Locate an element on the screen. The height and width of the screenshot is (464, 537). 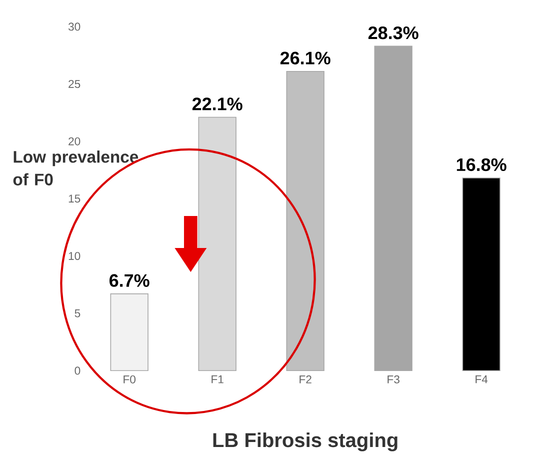
data-label: 22.1% is located at coordinates (217, 104).